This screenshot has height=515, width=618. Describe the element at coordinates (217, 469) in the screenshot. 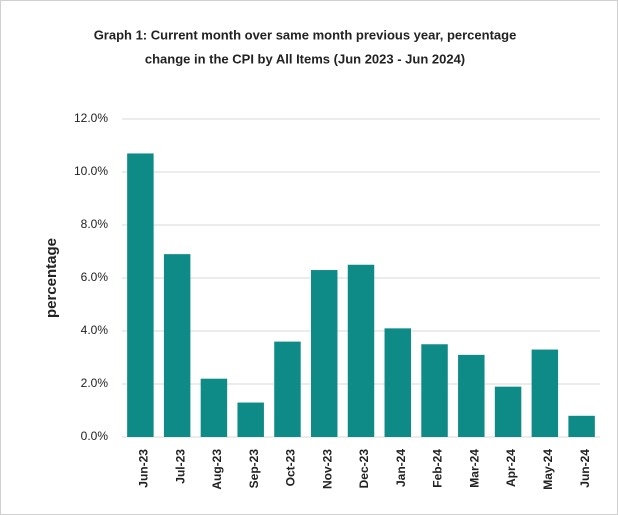

I see `x-tick-label: Aug-23` at that location.